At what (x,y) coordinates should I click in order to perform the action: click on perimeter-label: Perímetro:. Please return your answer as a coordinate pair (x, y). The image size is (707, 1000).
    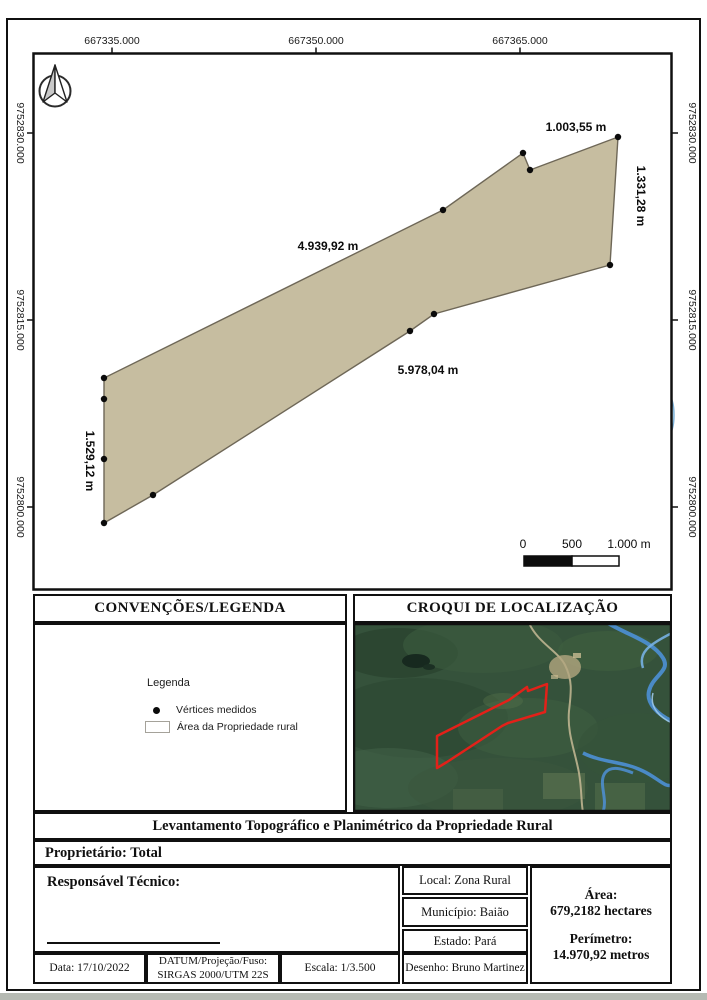
    Looking at the image, I should click on (601, 938).